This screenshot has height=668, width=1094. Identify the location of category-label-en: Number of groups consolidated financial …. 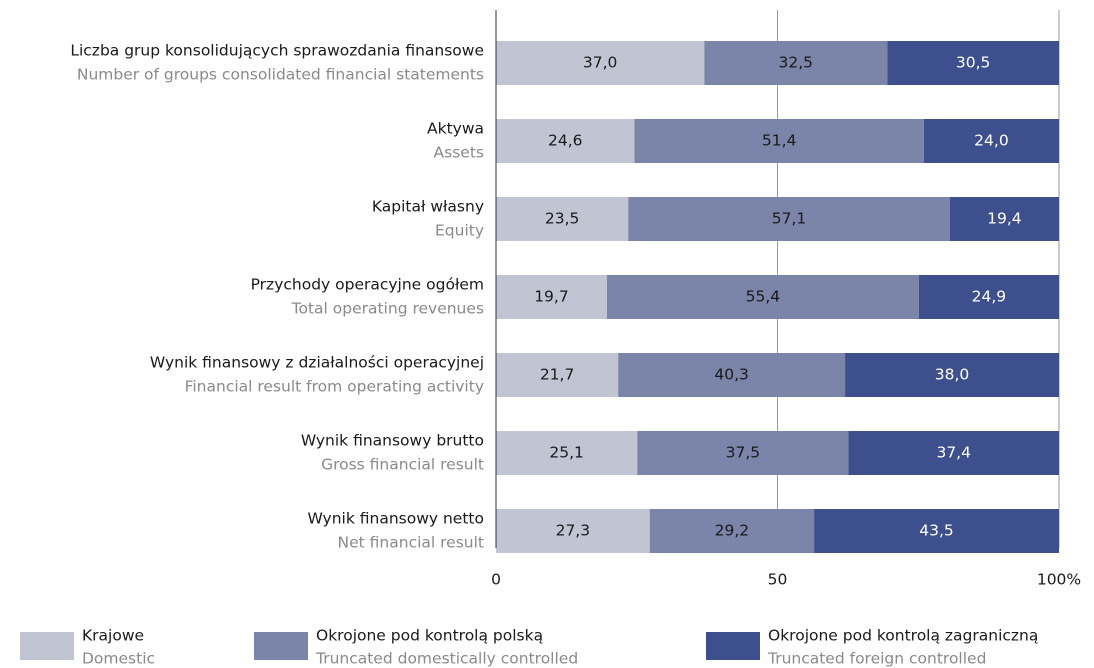
(280, 75).